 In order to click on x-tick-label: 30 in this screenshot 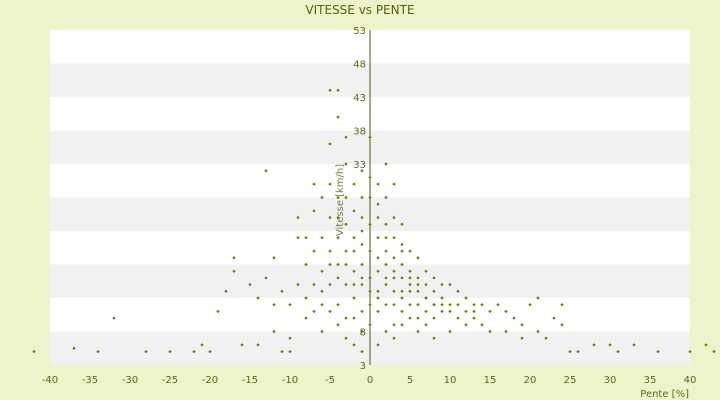, I will do `click(610, 380)`.